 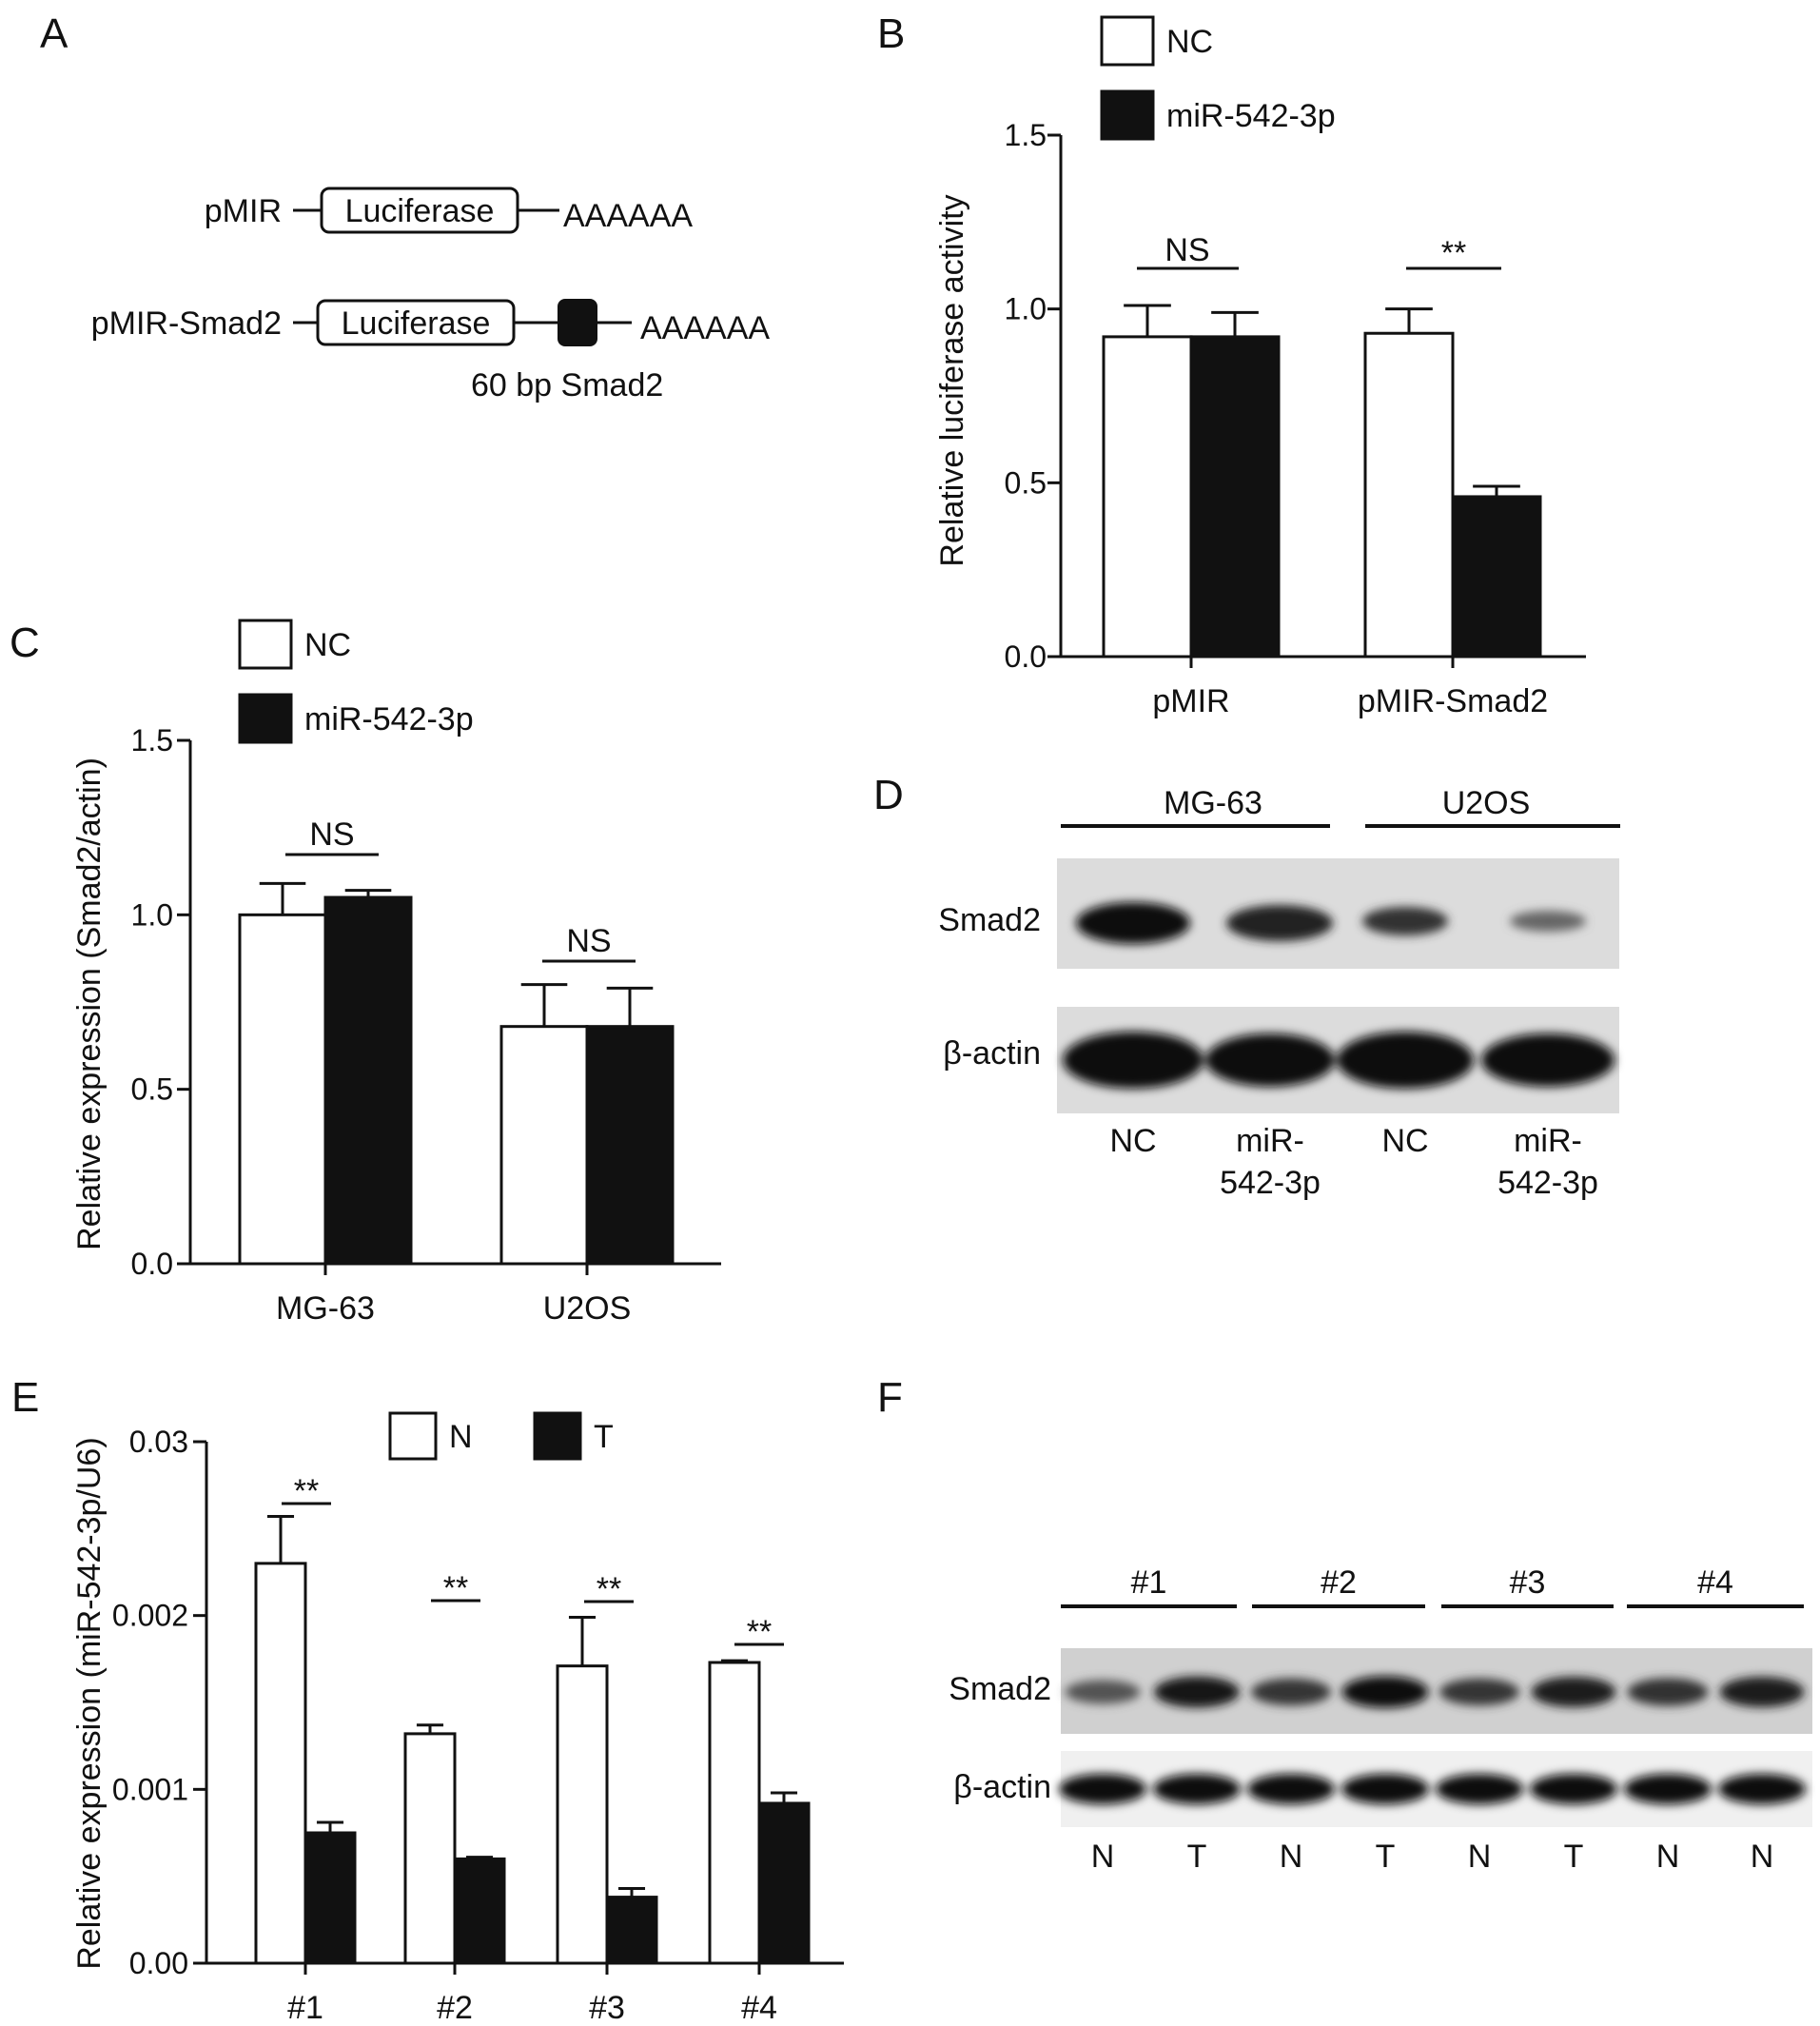 I want to click on polya-tail-pmir-smad2: AAAAAA, so click(x=705, y=328).